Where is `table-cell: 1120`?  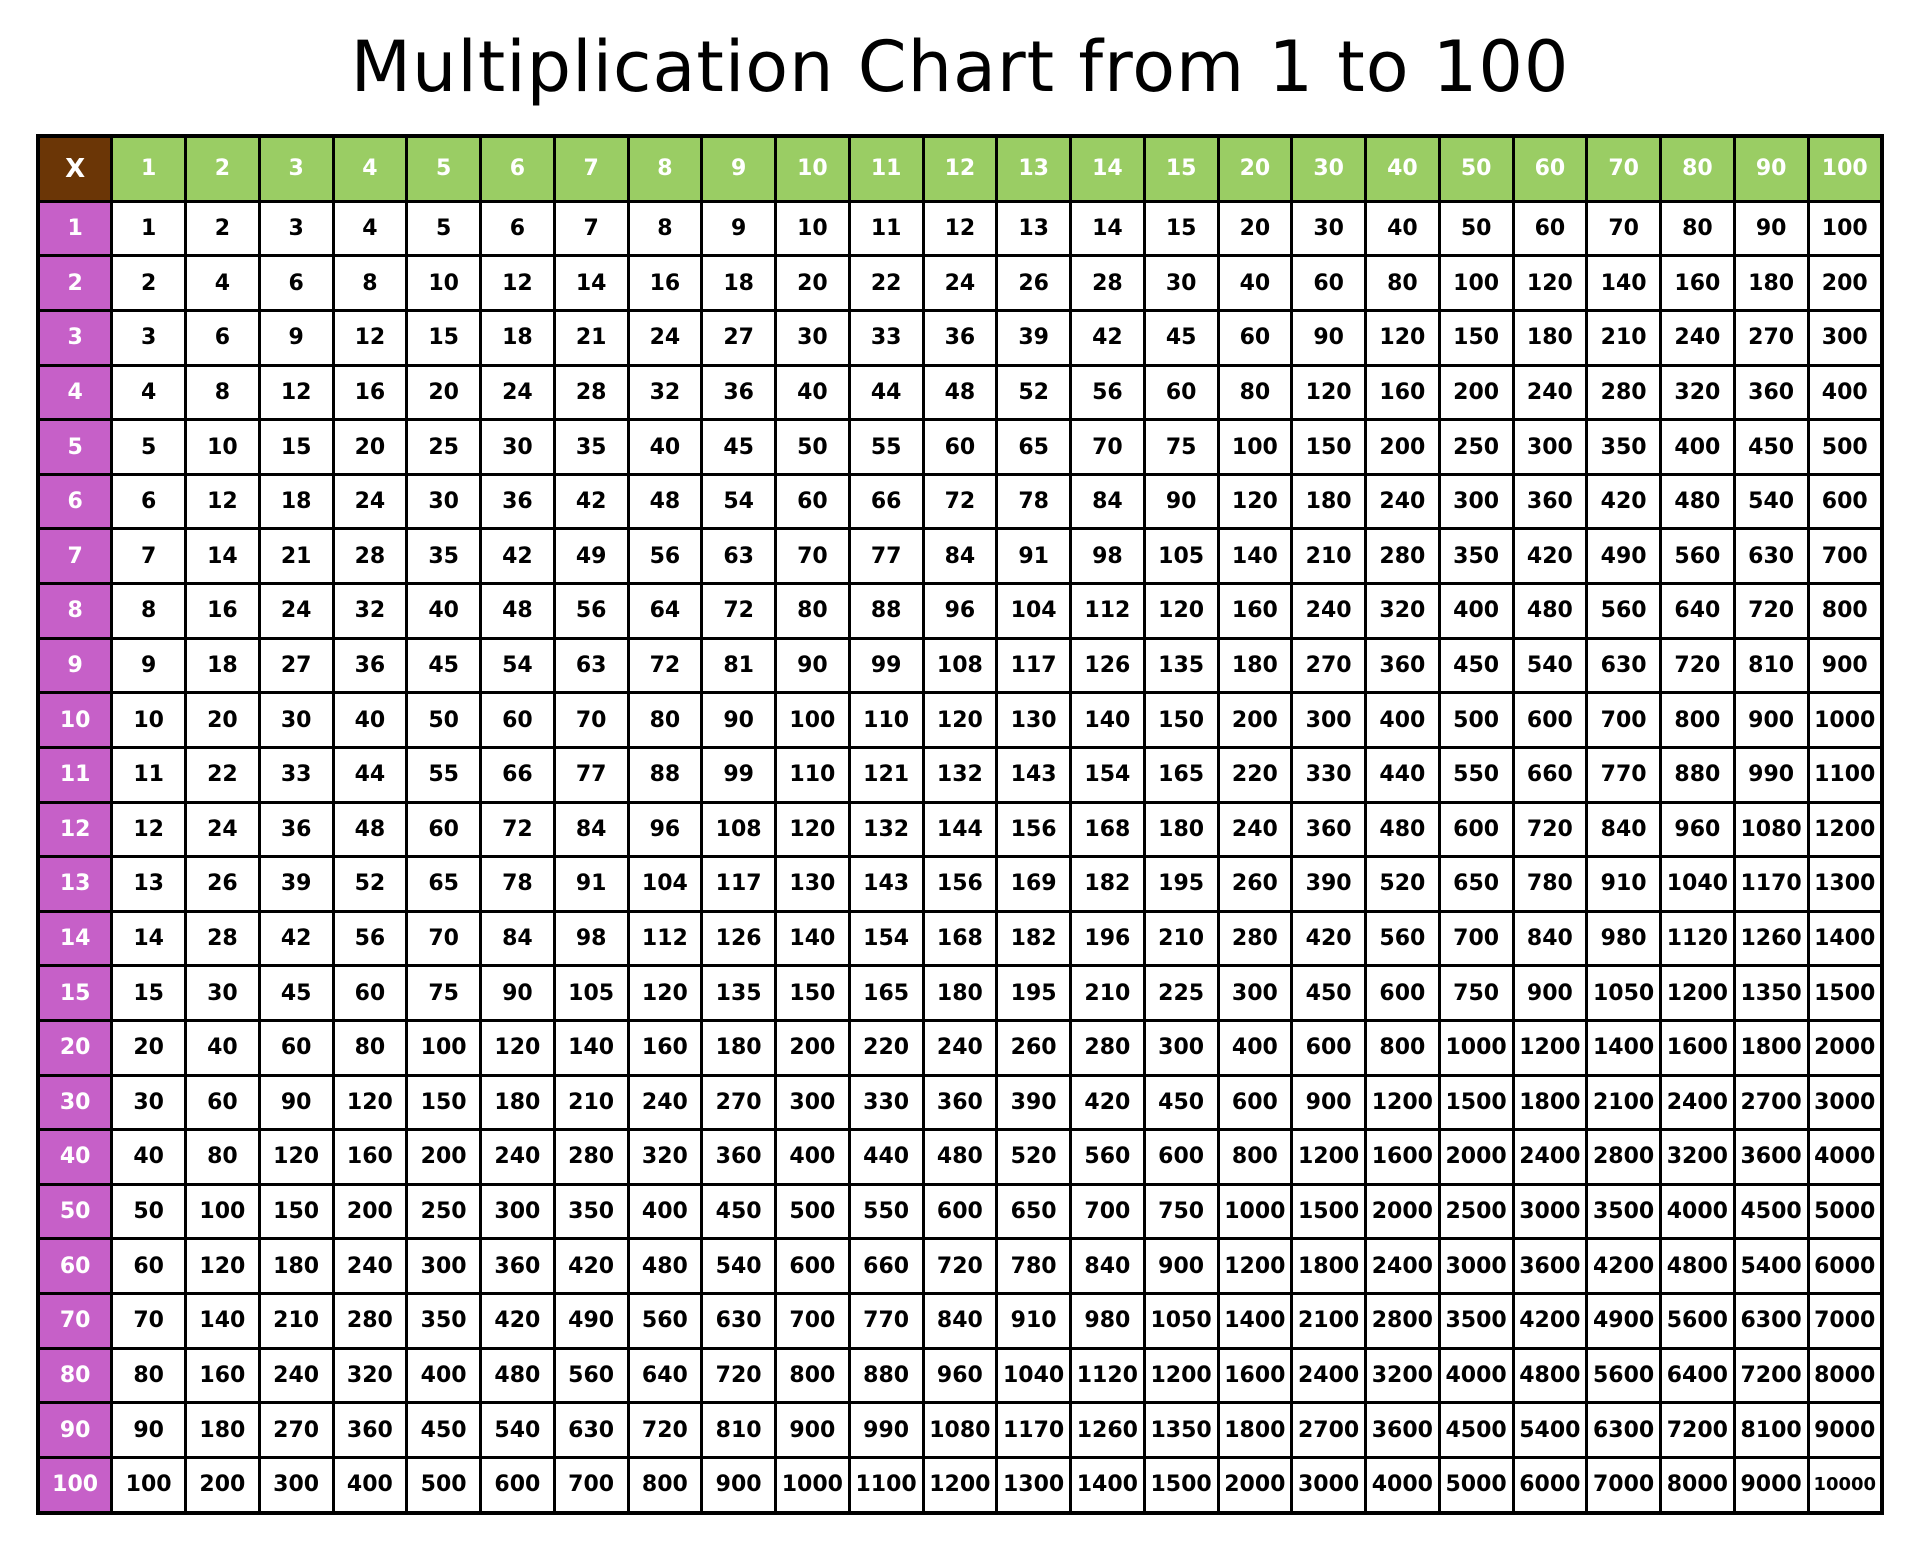 table-cell: 1120 is located at coordinates (1697, 938).